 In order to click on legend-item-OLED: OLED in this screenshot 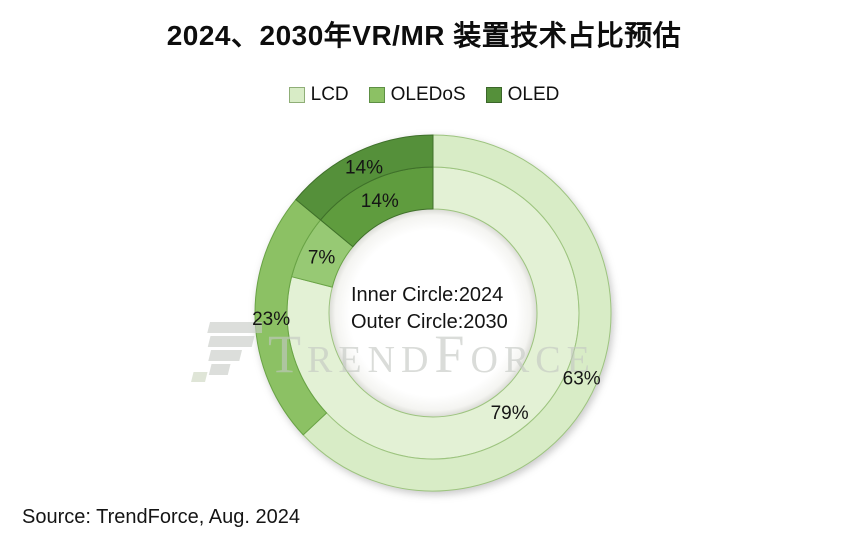, I will do `click(522, 95)`.